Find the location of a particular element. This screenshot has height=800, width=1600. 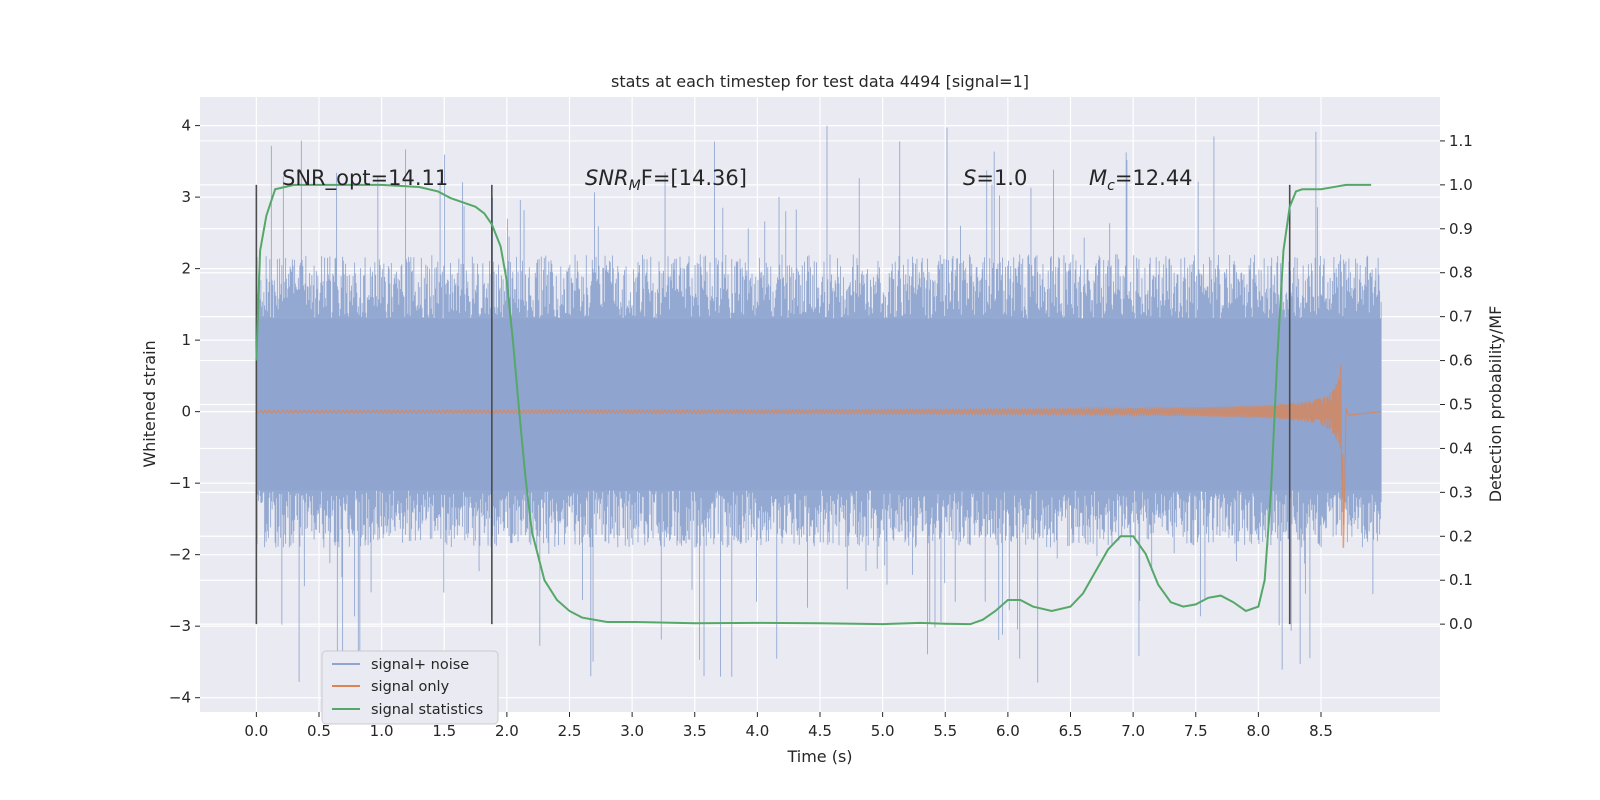

y-tick-label: 2 is located at coordinates (186, 269).